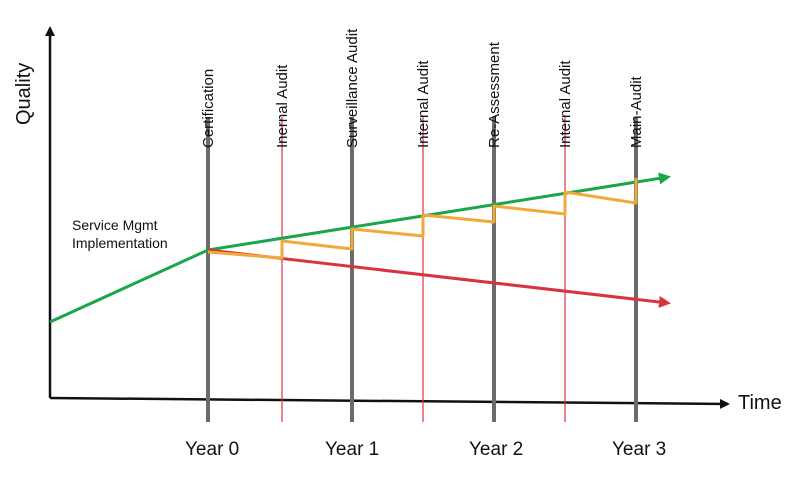  I want to click on year-label-3: Year 3, so click(639, 449).